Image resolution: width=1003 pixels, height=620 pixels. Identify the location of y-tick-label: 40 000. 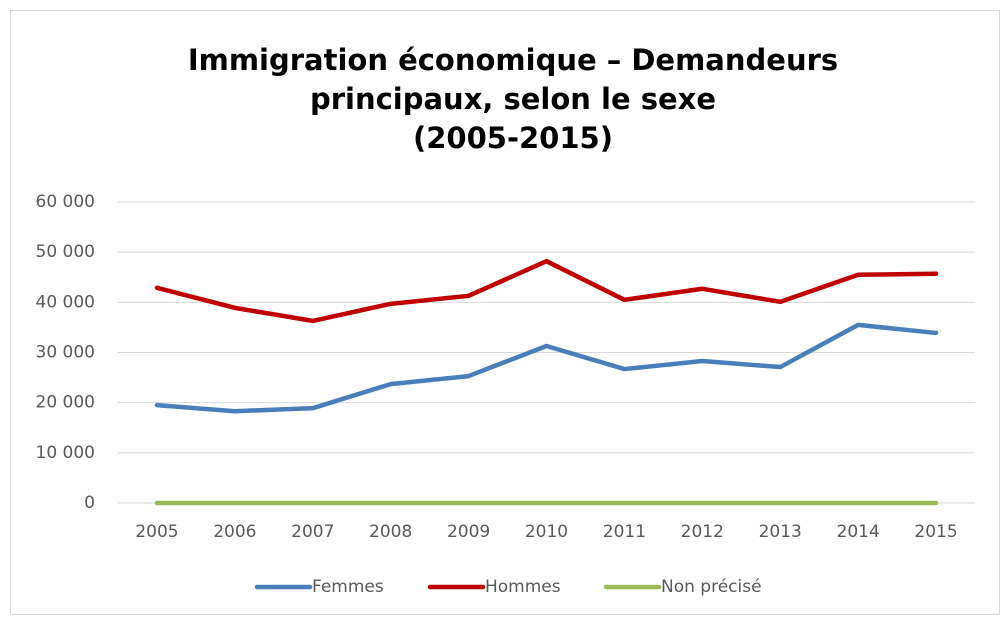
(65, 302).